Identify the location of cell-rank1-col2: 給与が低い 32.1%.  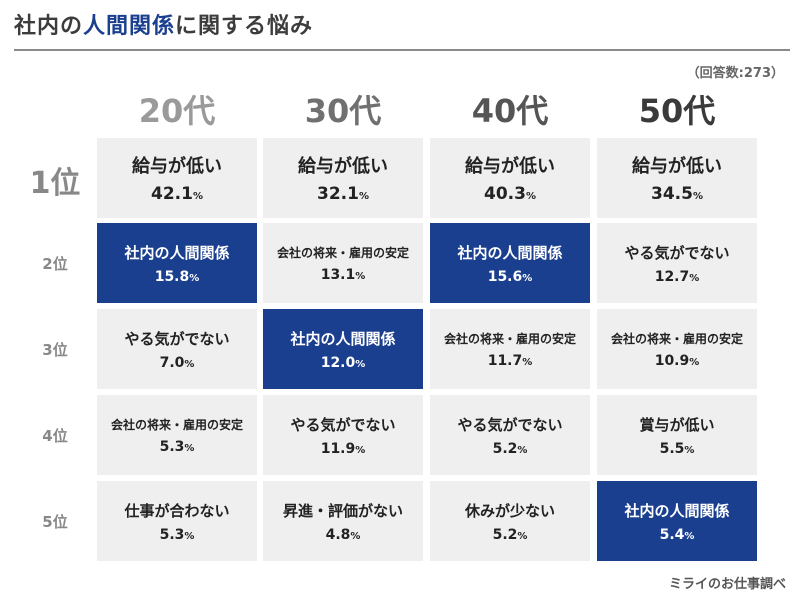
(343, 178).